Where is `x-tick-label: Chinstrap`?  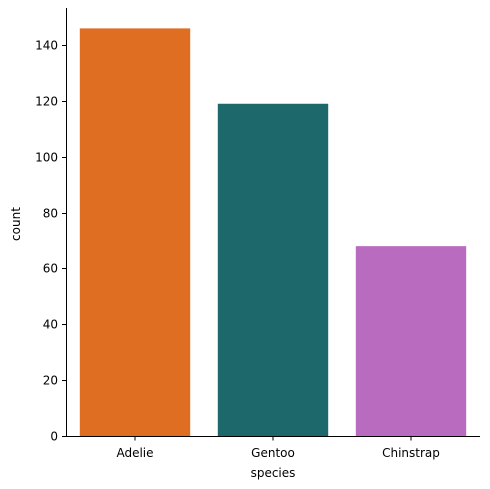
x-tick-label: Chinstrap is located at coordinates (411, 453).